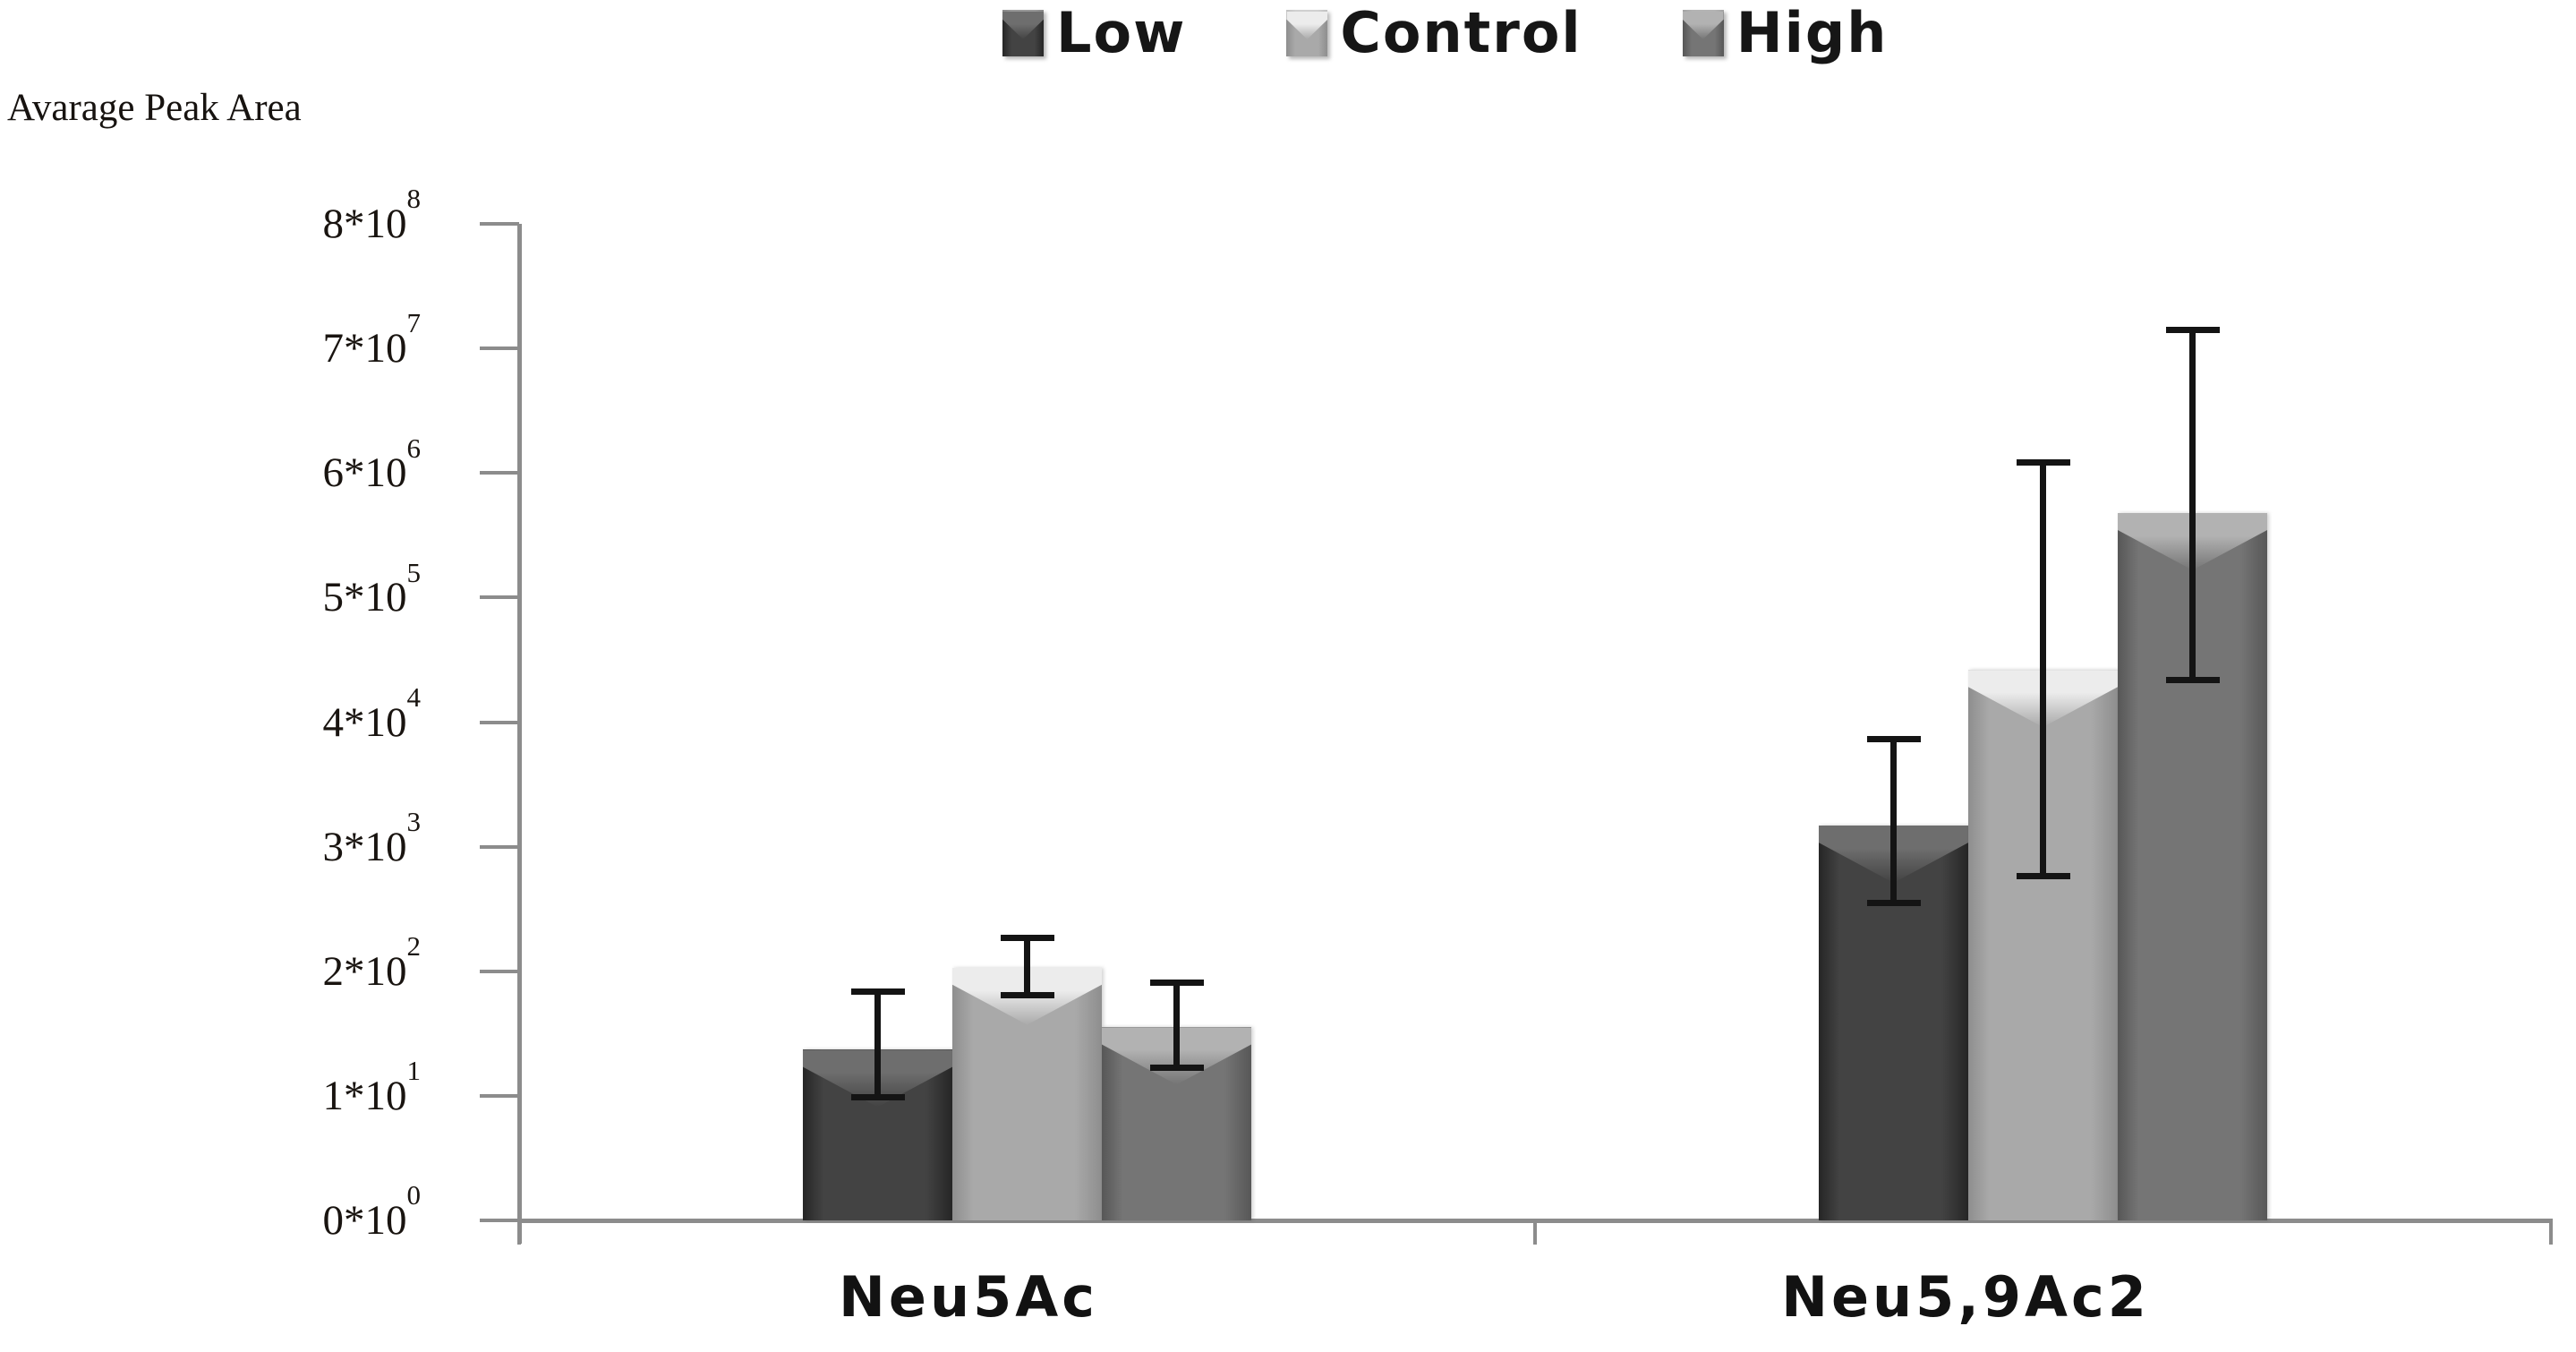 The width and height of the screenshot is (2576, 1352). I want to click on y-tick-label: 4*104, so click(372, 713).